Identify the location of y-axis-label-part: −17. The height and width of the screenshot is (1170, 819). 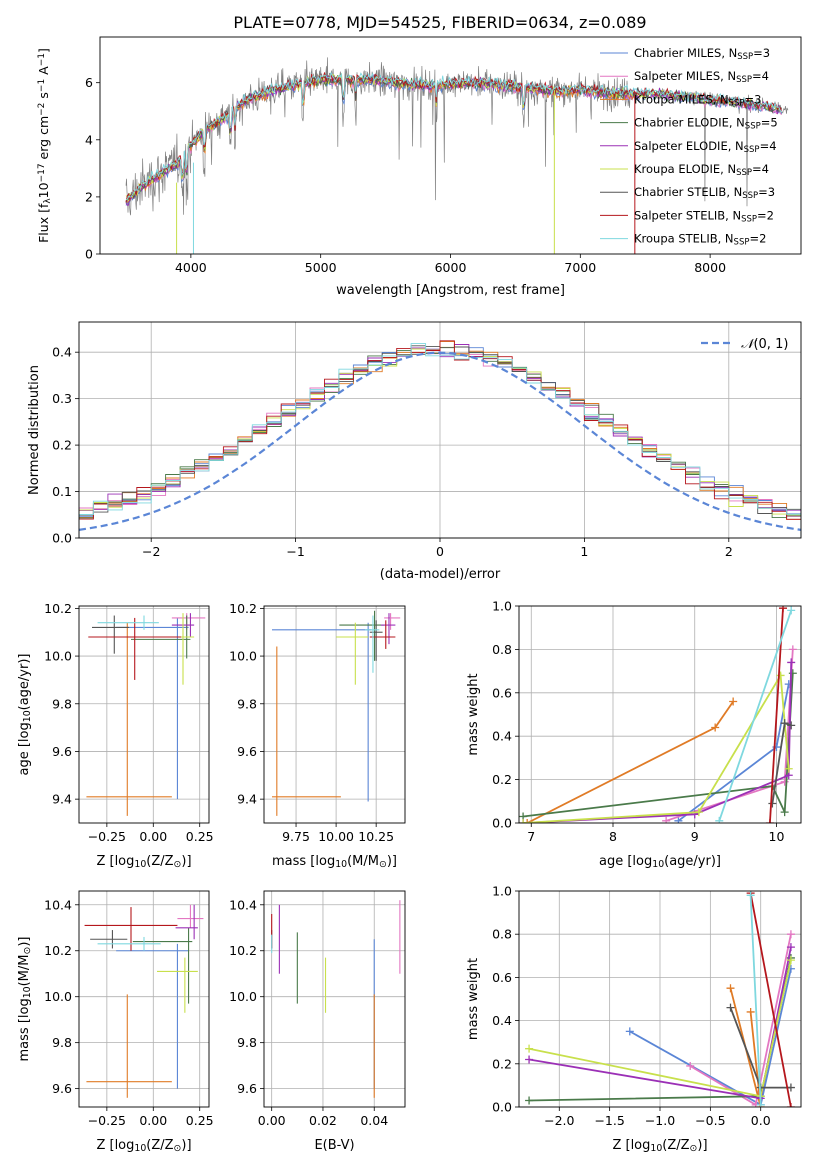
(42, 172).